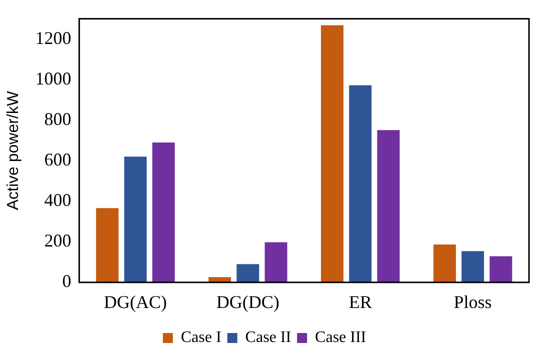 This screenshot has width=533, height=356. I want to click on legend-label: Case III, so click(340, 337).